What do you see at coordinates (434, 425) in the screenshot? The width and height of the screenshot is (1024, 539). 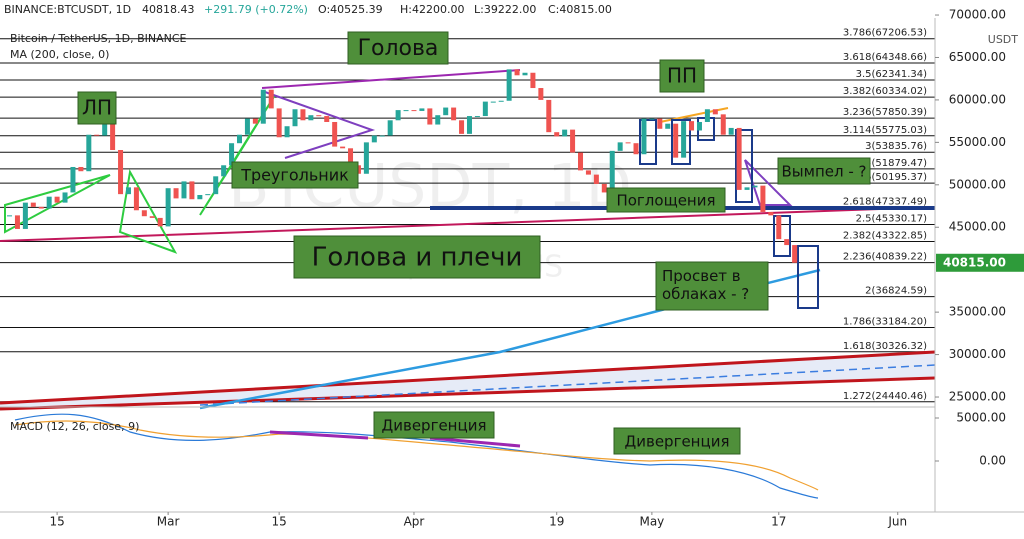 I see `annotation: Дивергенция` at bounding box center [434, 425].